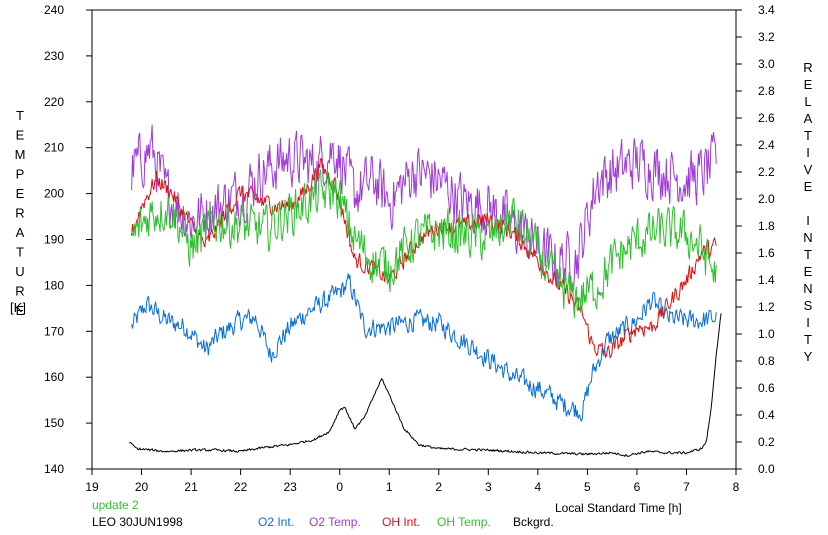  I want to click on x-tick-label: 20, so click(142, 487).